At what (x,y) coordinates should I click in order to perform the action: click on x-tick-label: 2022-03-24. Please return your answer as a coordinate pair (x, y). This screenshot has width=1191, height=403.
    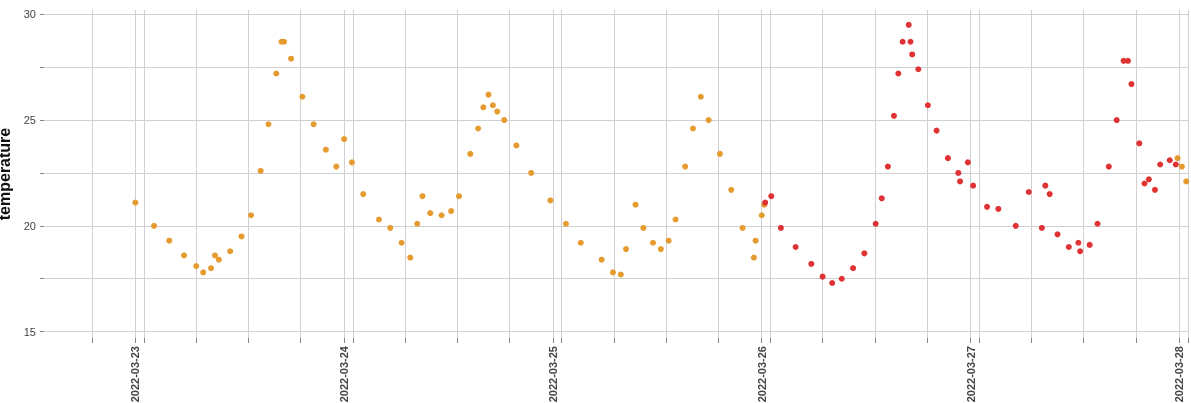
    Looking at the image, I should click on (344, 374).